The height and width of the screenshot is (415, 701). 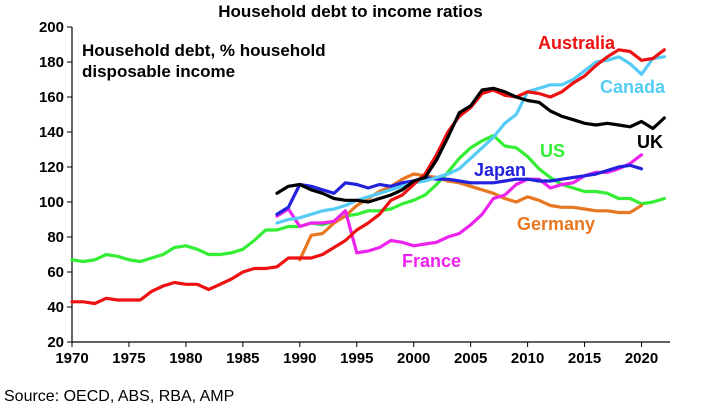 What do you see at coordinates (431, 261) in the screenshot?
I see `series-label-france: France` at bounding box center [431, 261].